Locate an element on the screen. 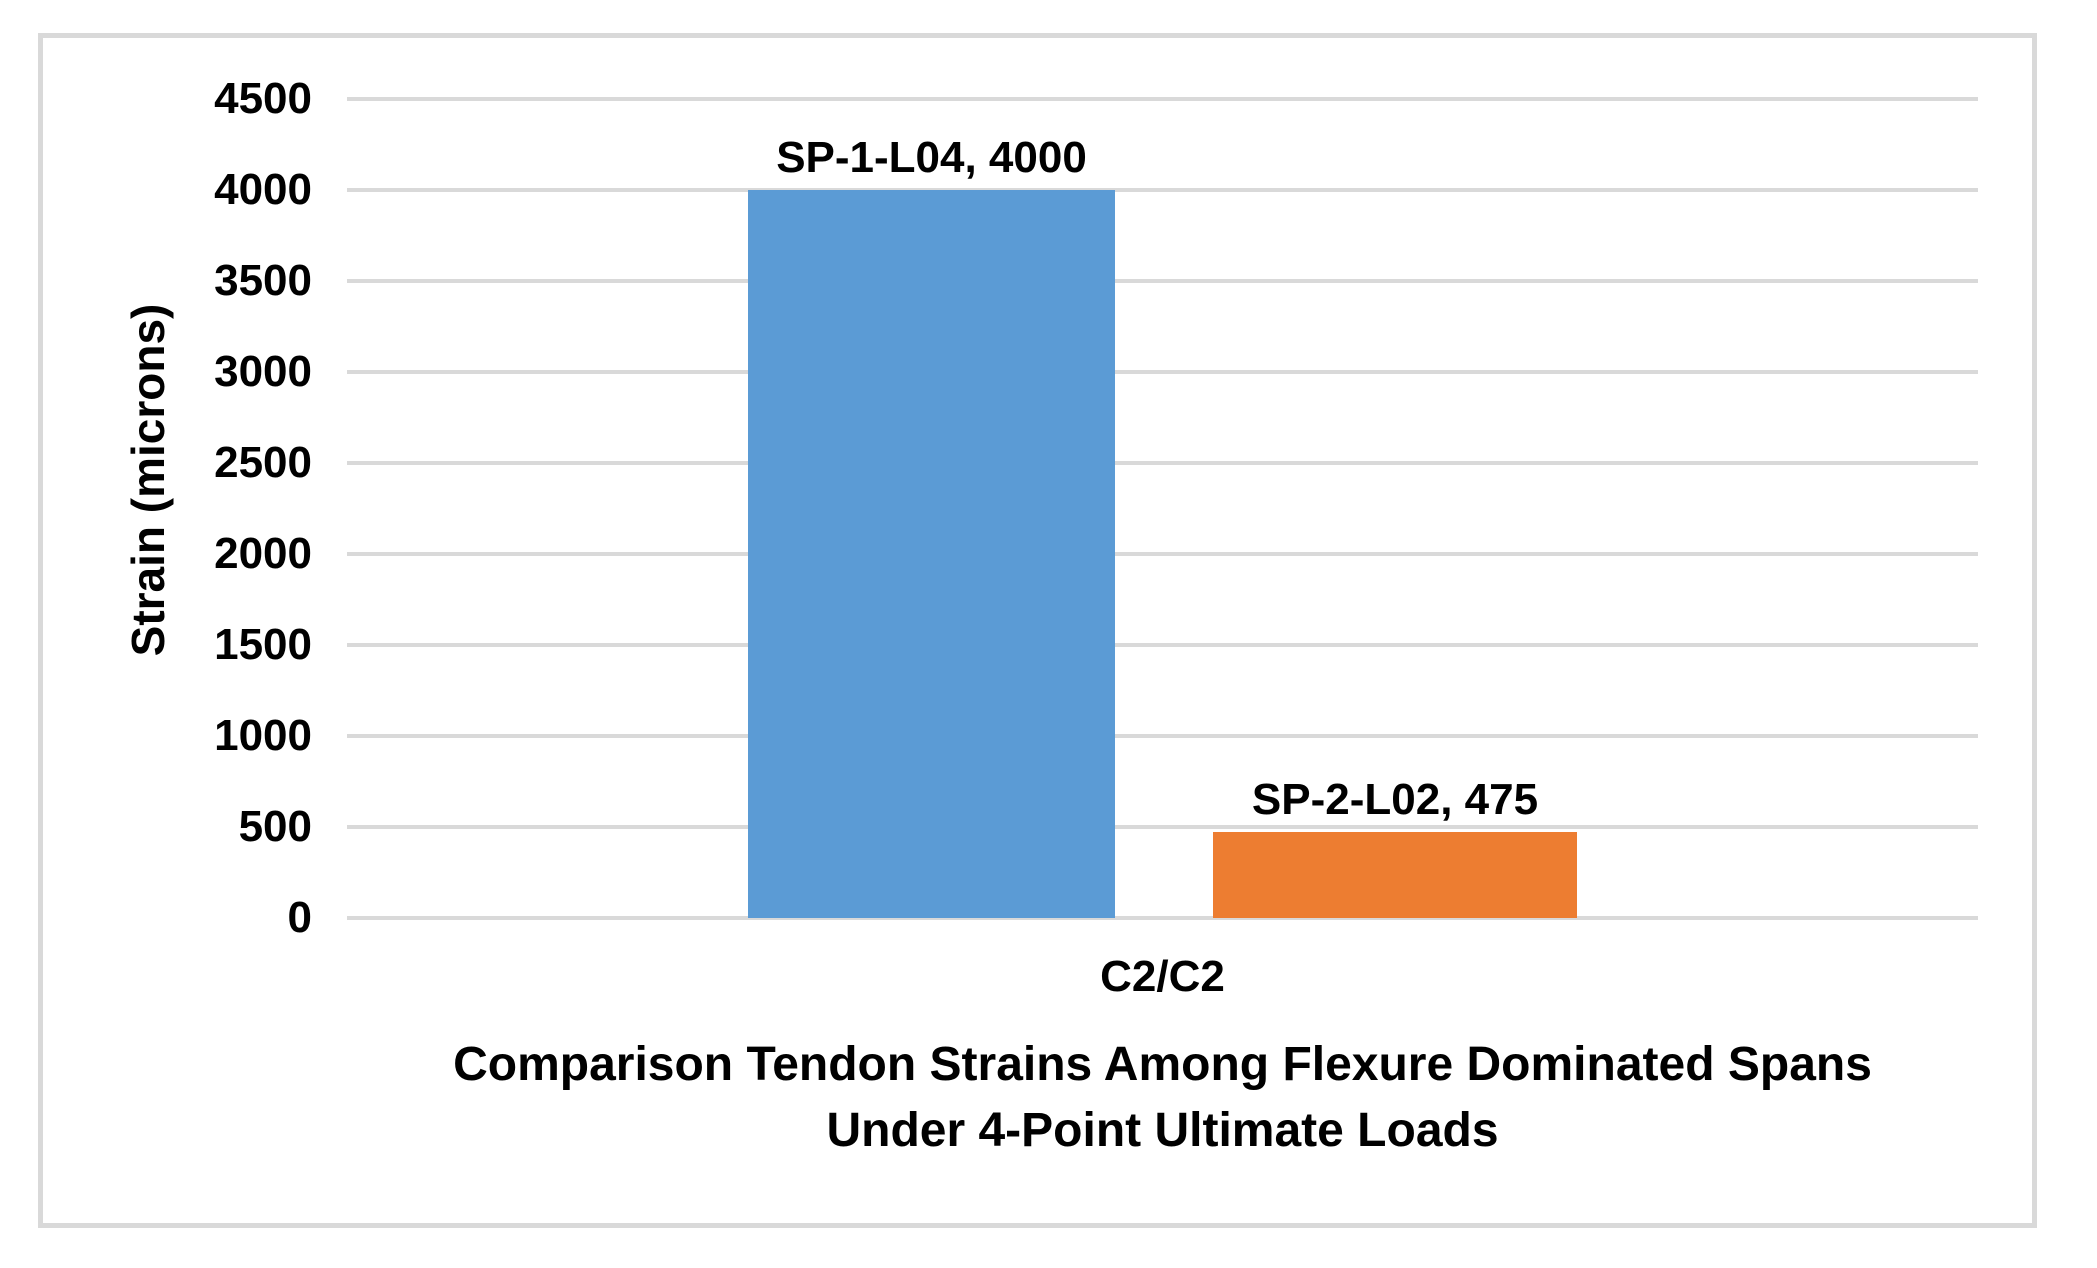  y-tick-label: 500 is located at coordinates (275, 826).